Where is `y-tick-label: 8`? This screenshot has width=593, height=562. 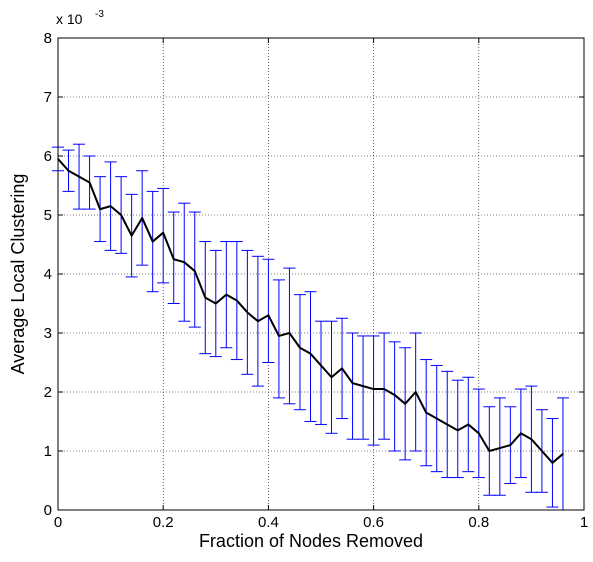
y-tick-label: 8 is located at coordinates (48, 38).